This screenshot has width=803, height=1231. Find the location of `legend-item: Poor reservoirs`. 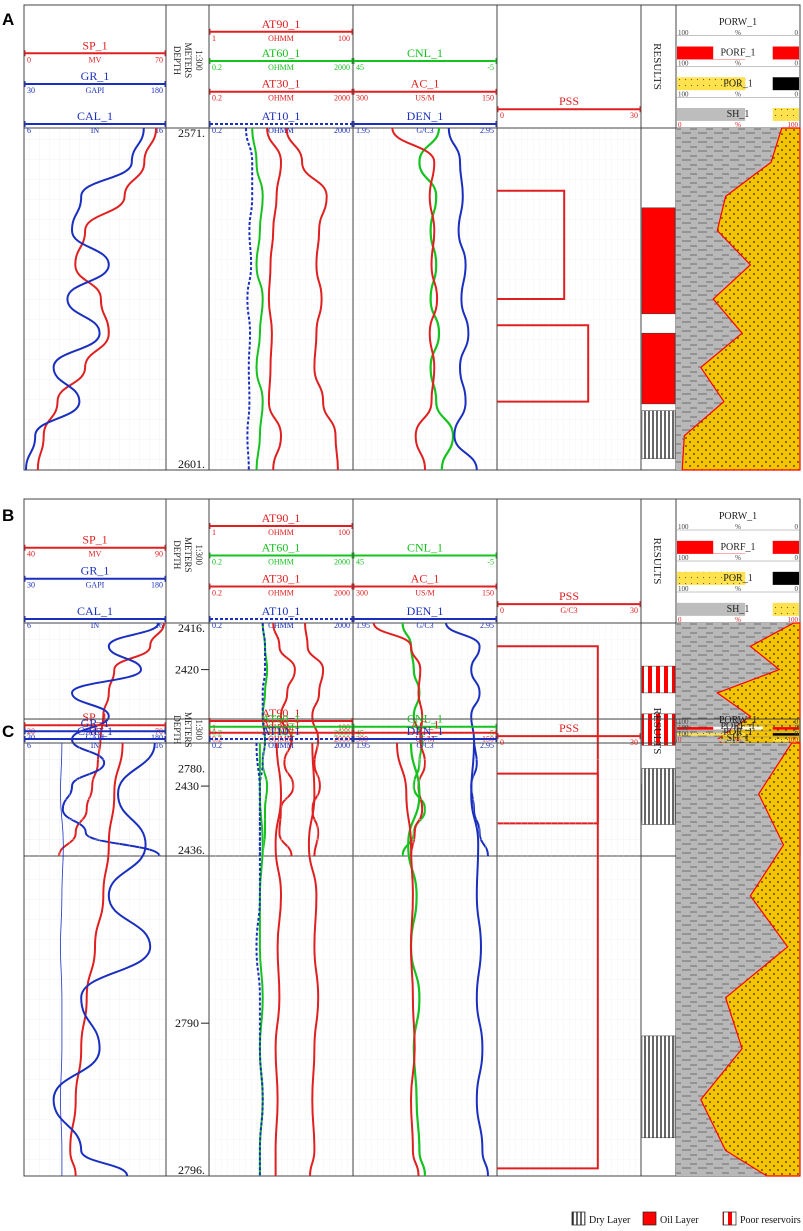

legend-item: Poor reservoirs is located at coordinates (761, 1218).